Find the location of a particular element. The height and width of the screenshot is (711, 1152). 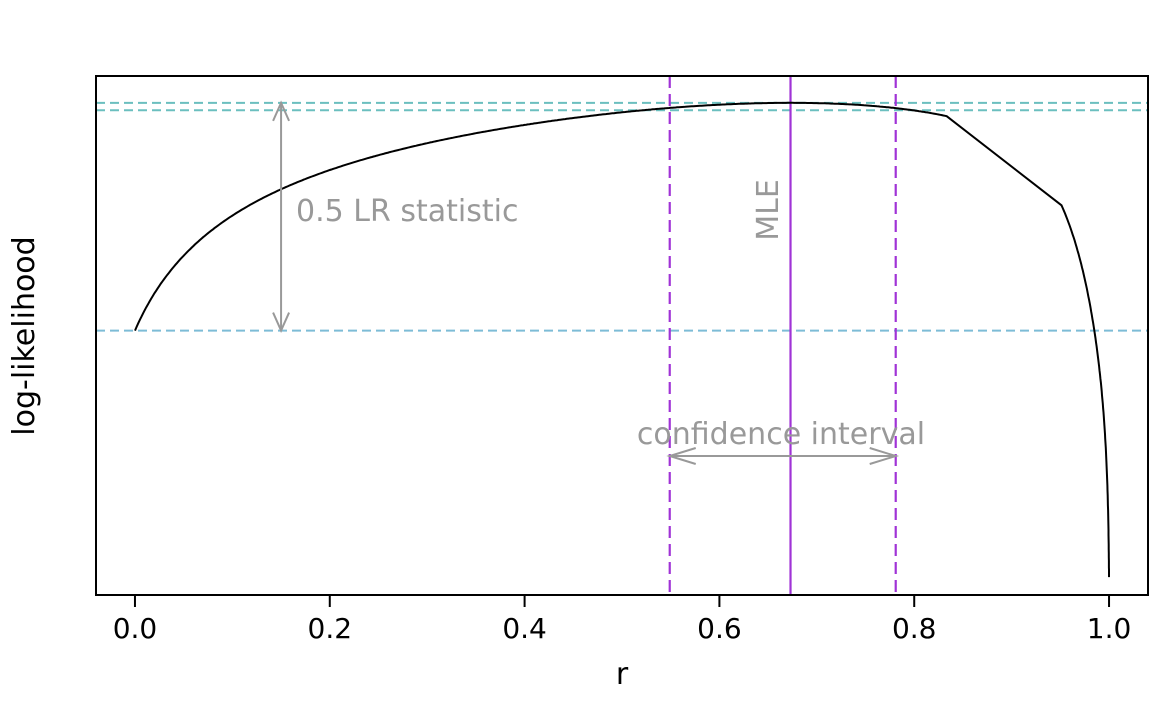

lr-arrow-head-bottom is located at coordinates (281, 323).